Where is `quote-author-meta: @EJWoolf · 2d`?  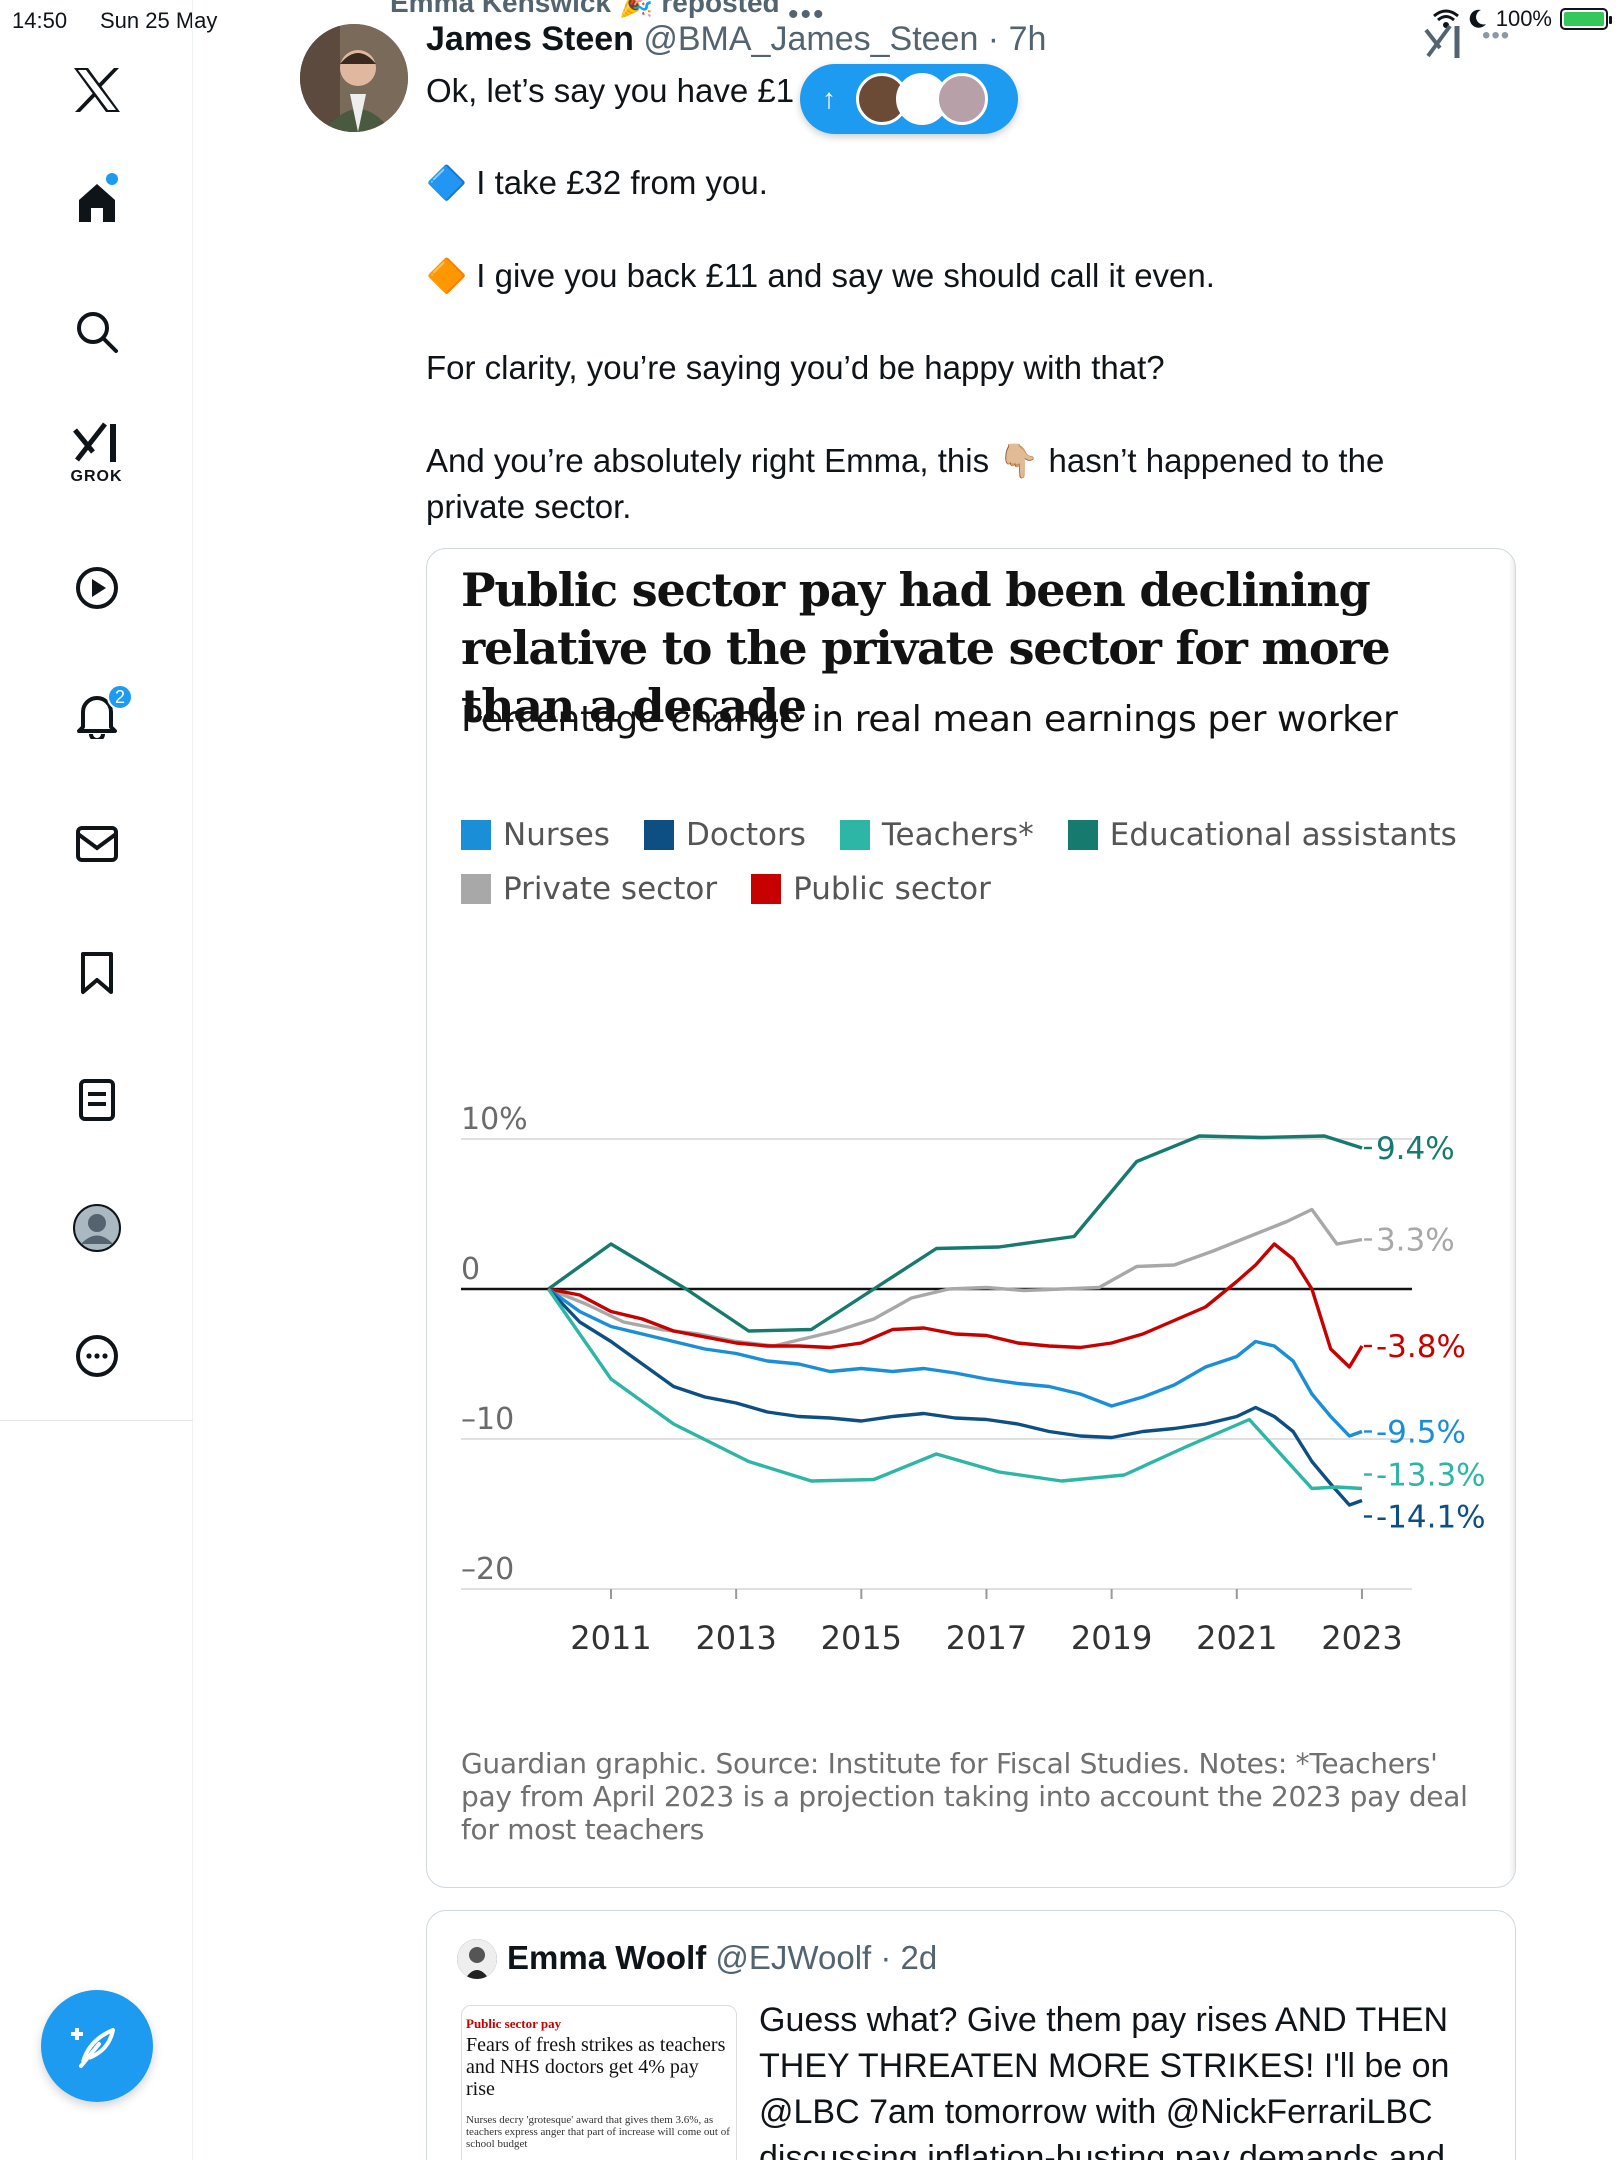
quote-author-meta: @EJWoolf · 2d is located at coordinates (826, 1957).